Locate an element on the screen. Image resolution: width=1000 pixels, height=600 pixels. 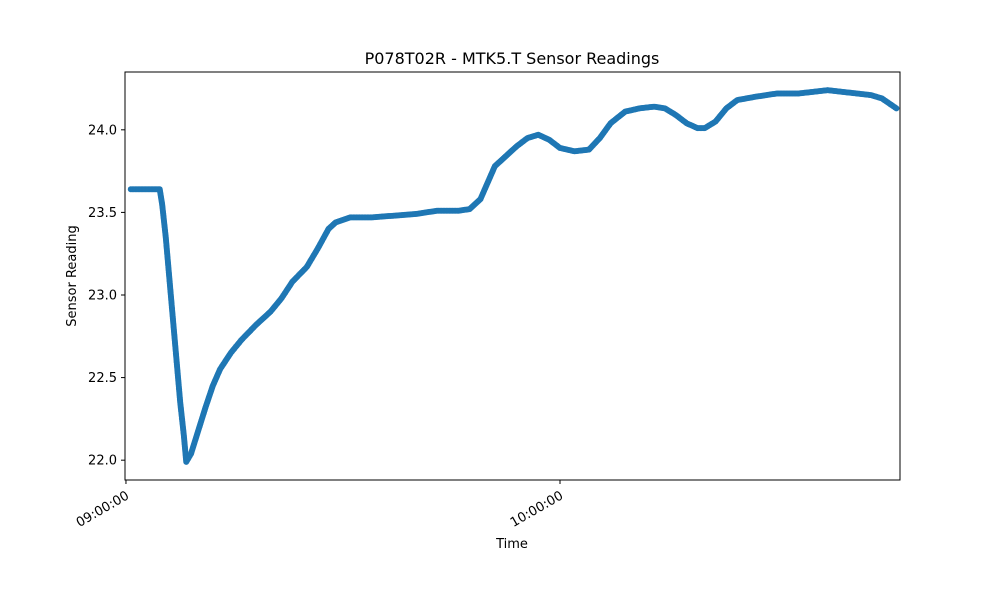
y-tick-label: 22.0 is located at coordinates (102, 461).